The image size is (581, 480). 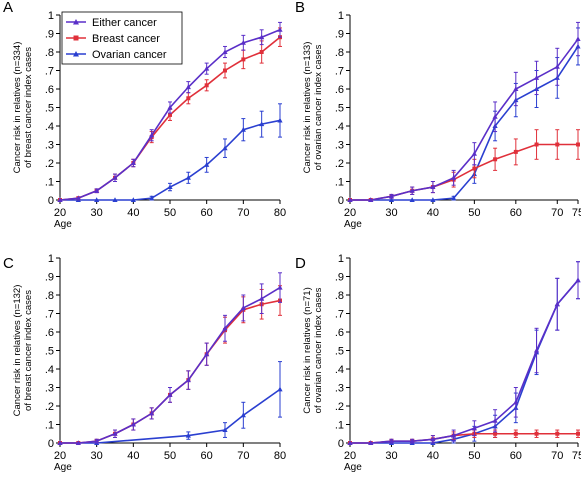 What do you see at coordinates (300, 263) in the screenshot?
I see `panel-label: D` at bounding box center [300, 263].